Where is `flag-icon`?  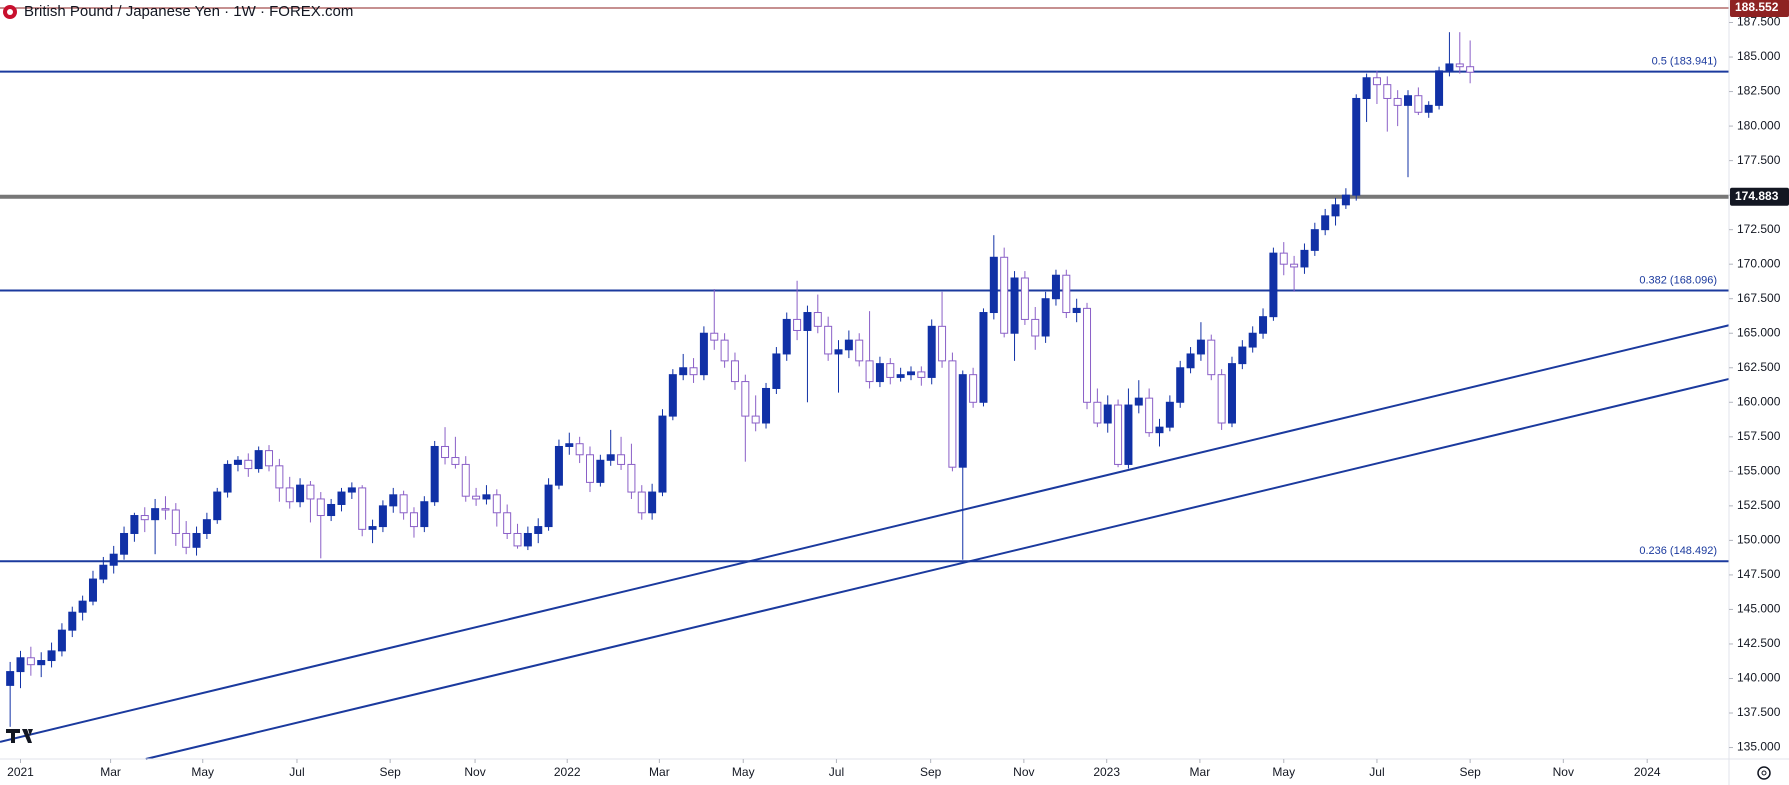
flag-icon is located at coordinates (10, 12).